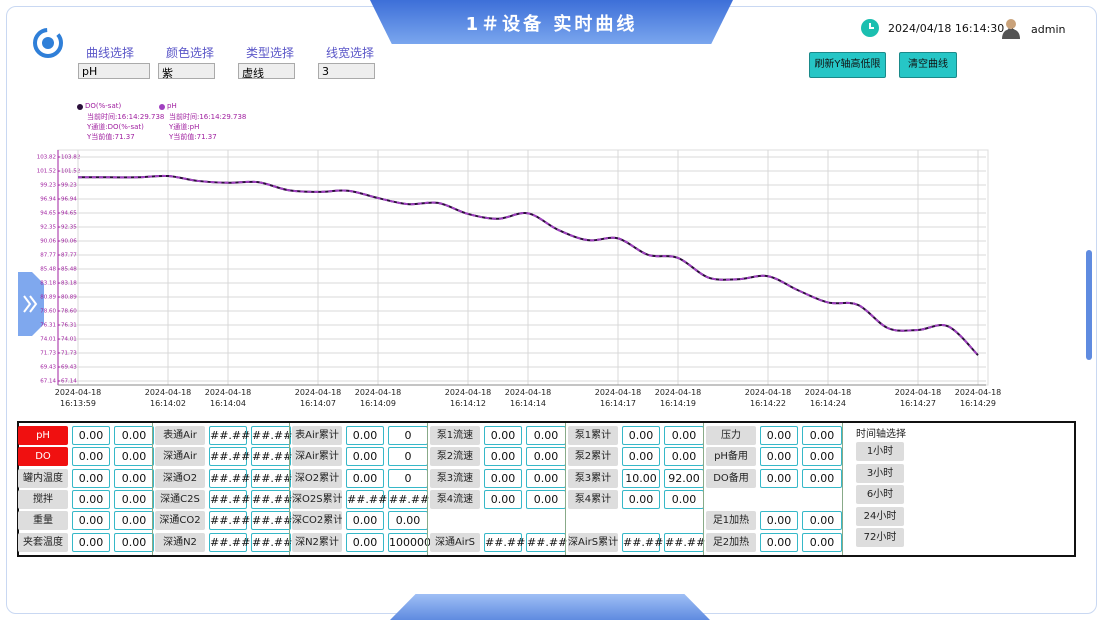  I want to click on cell-label: 搅拌, so click(43, 499).